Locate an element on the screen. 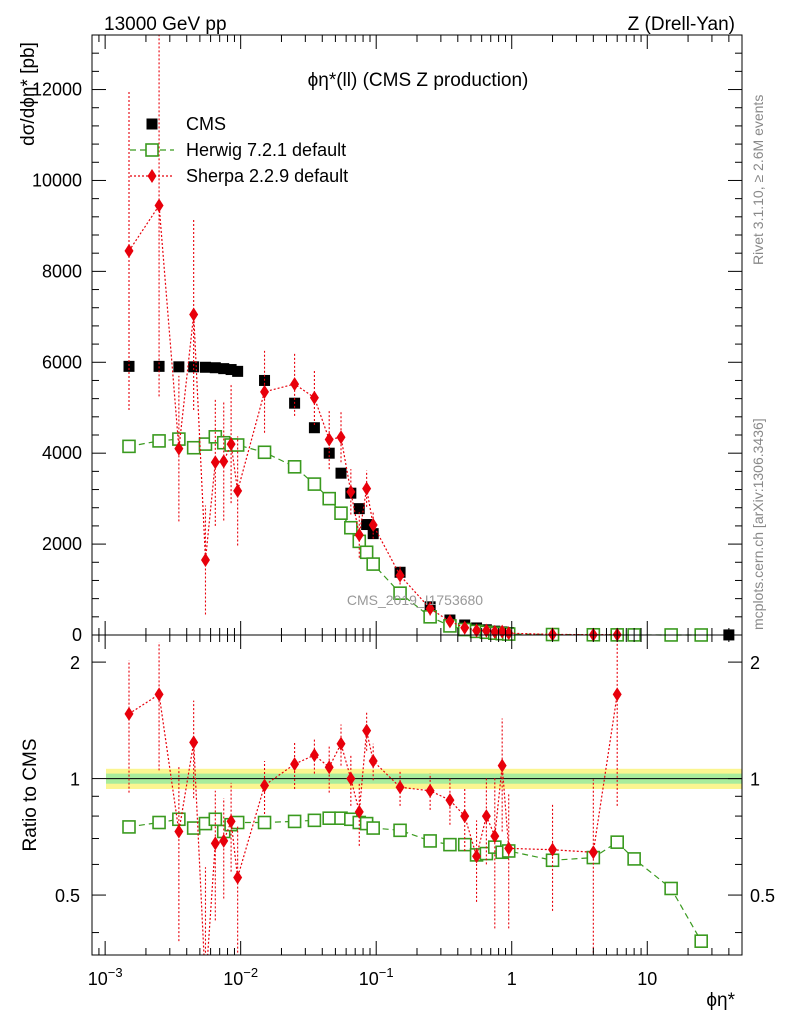 This screenshot has width=786, height=1024. legend-label: Herwig 7.2.1 default is located at coordinates (266, 150).